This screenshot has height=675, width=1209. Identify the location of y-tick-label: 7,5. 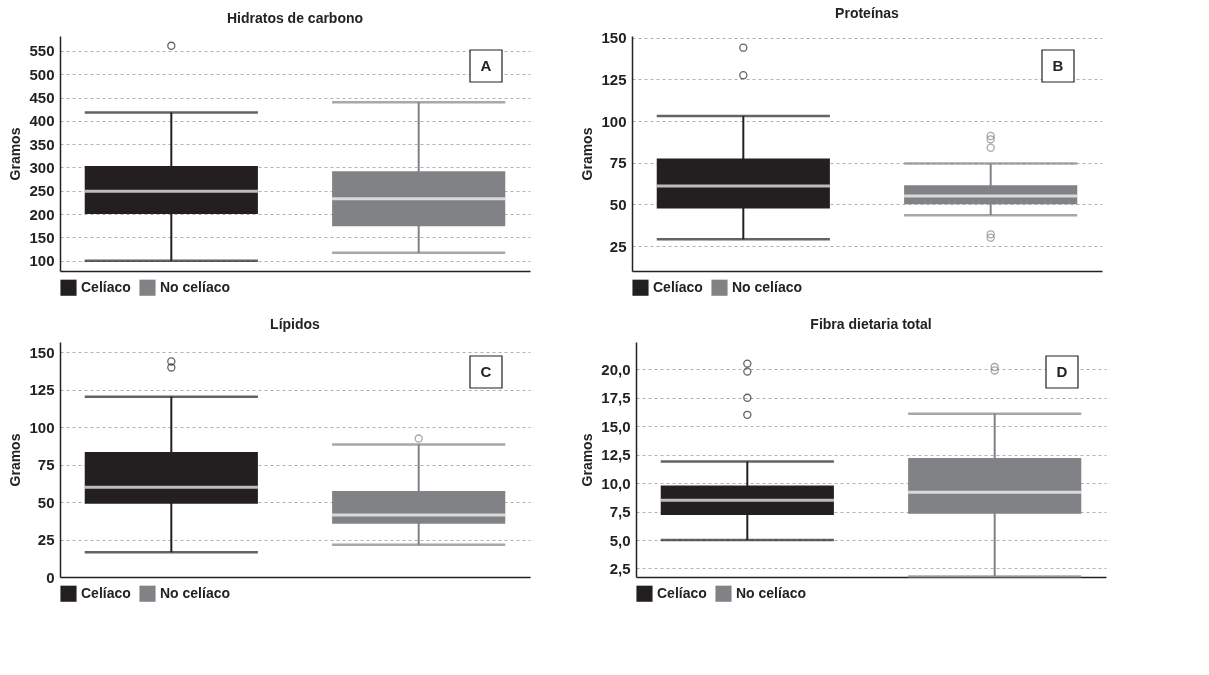
(620, 512).